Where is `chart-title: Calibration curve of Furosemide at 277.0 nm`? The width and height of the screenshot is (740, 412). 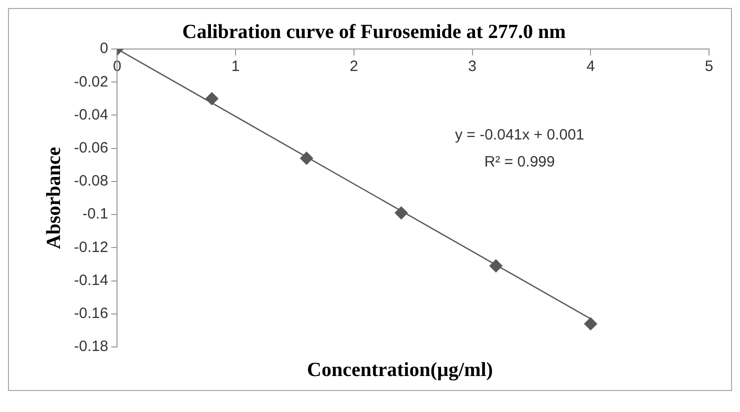
chart-title: Calibration curve of Furosemide at 277.0 nm is located at coordinates (374, 32).